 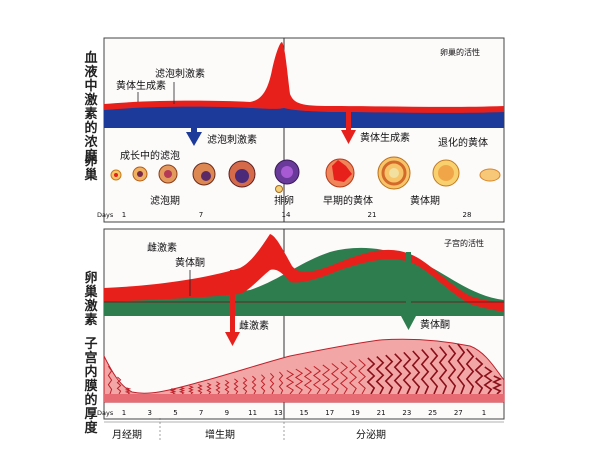 I want to click on bottom-day-tick: 19, so click(x=355, y=413).